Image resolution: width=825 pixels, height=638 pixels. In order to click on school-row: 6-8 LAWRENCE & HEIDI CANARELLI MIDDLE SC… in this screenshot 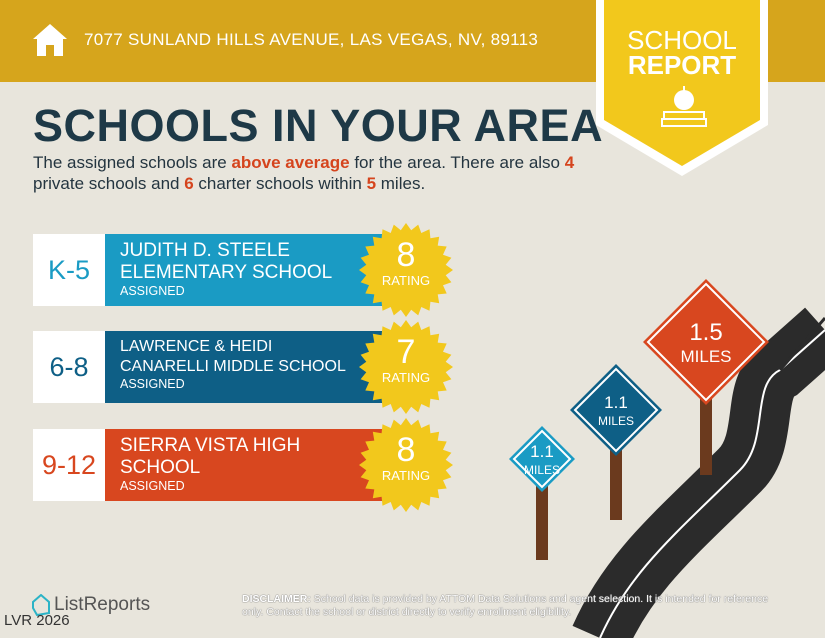, I will do `click(214, 367)`.